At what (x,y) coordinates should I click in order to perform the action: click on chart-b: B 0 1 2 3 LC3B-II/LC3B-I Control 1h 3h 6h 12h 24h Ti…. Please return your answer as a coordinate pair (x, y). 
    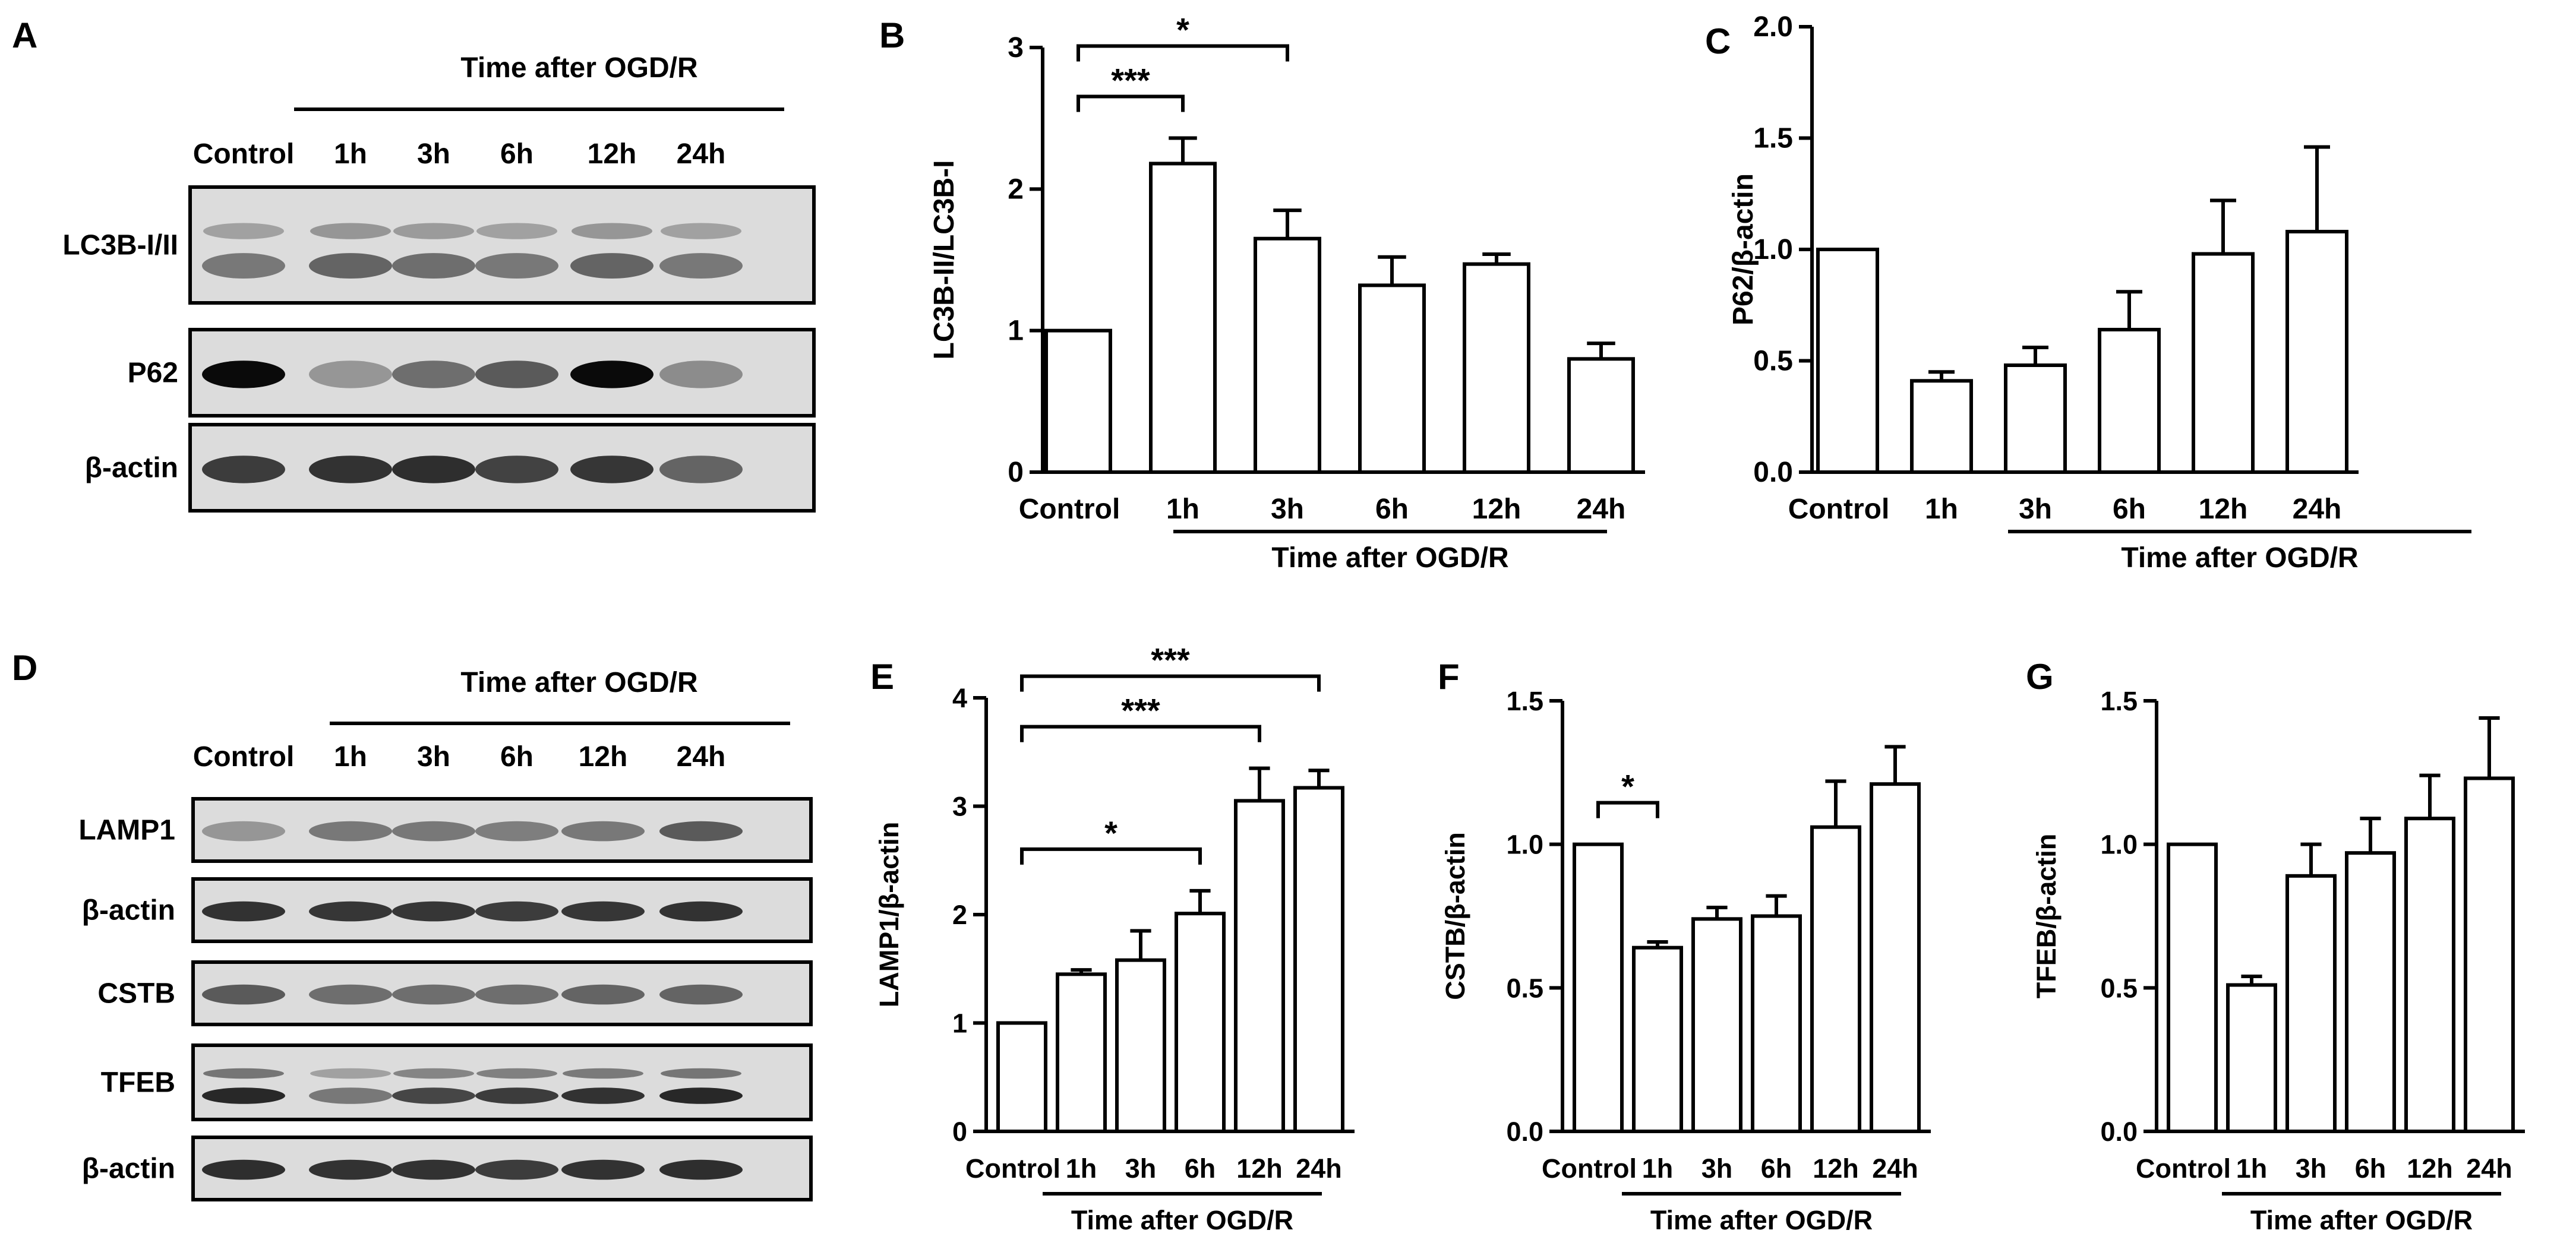
    Looking at the image, I should click on (1262, 292).